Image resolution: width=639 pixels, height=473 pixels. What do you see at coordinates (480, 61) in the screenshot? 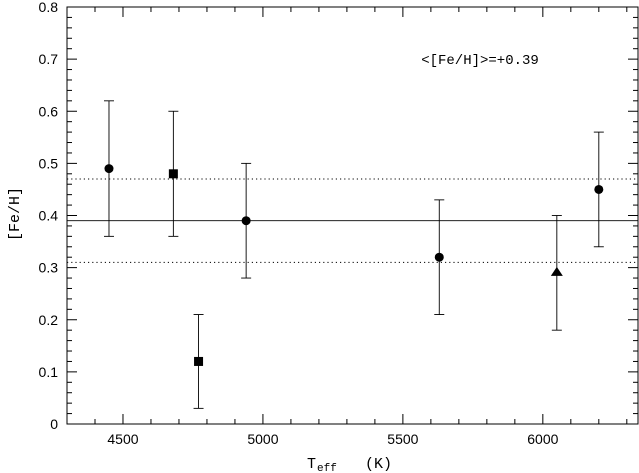
I see `annotation-mean: <[Fe/H]>=+0.39` at bounding box center [480, 61].